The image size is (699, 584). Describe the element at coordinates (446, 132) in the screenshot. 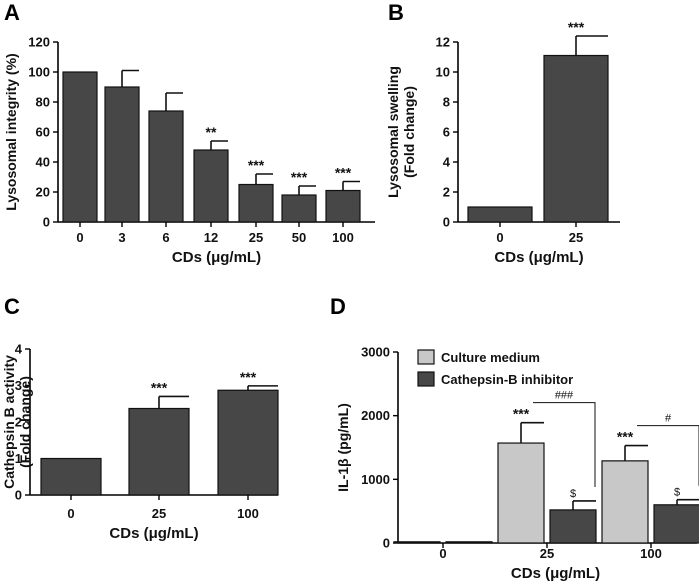

I see `y-tick-label: 6` at that location.